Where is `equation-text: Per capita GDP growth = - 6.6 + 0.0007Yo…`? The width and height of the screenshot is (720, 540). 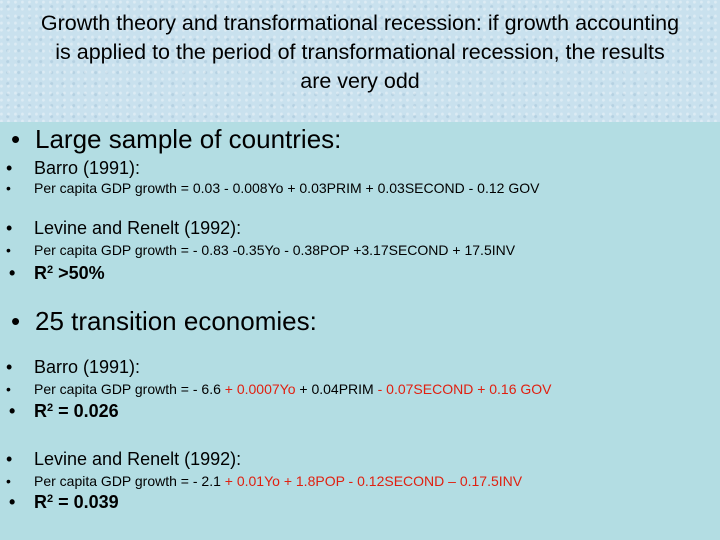 equation-text: Per capita GDP growth = - 6.6 + 0.0007Yo… is located at coordinates (293, 389).